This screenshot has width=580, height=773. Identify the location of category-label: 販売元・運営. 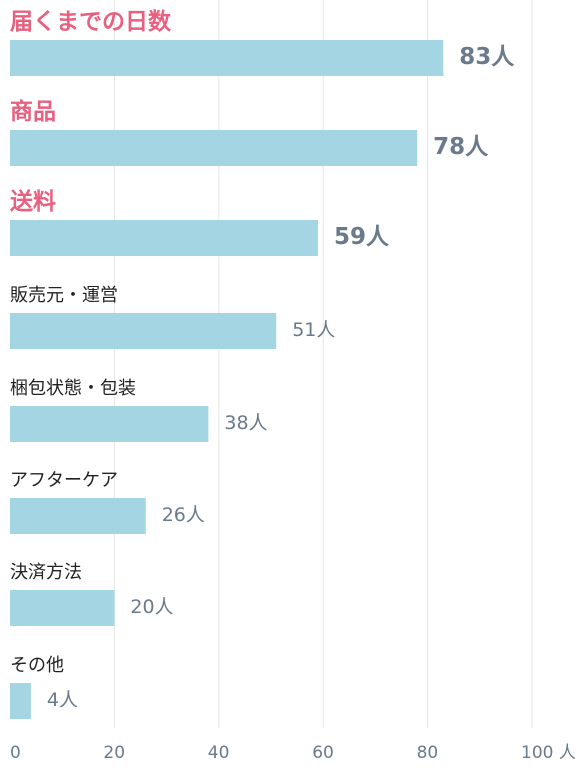
(64, 295).